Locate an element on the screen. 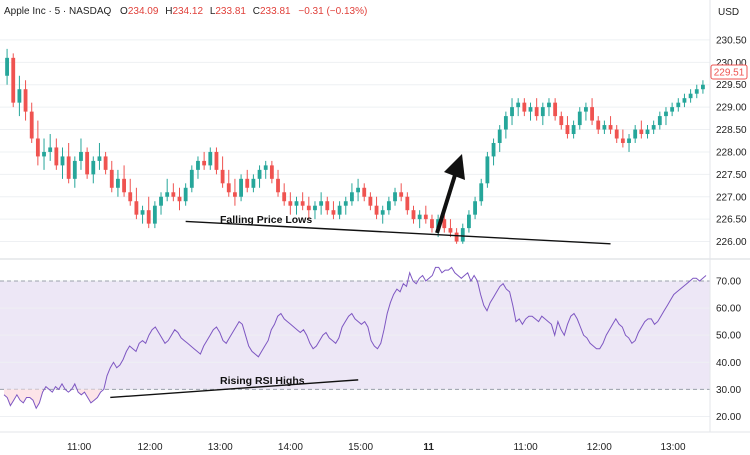 The width and height of the screenshot is (750, 455). time-tick-label: 11 is located at coordinates (428, 447).